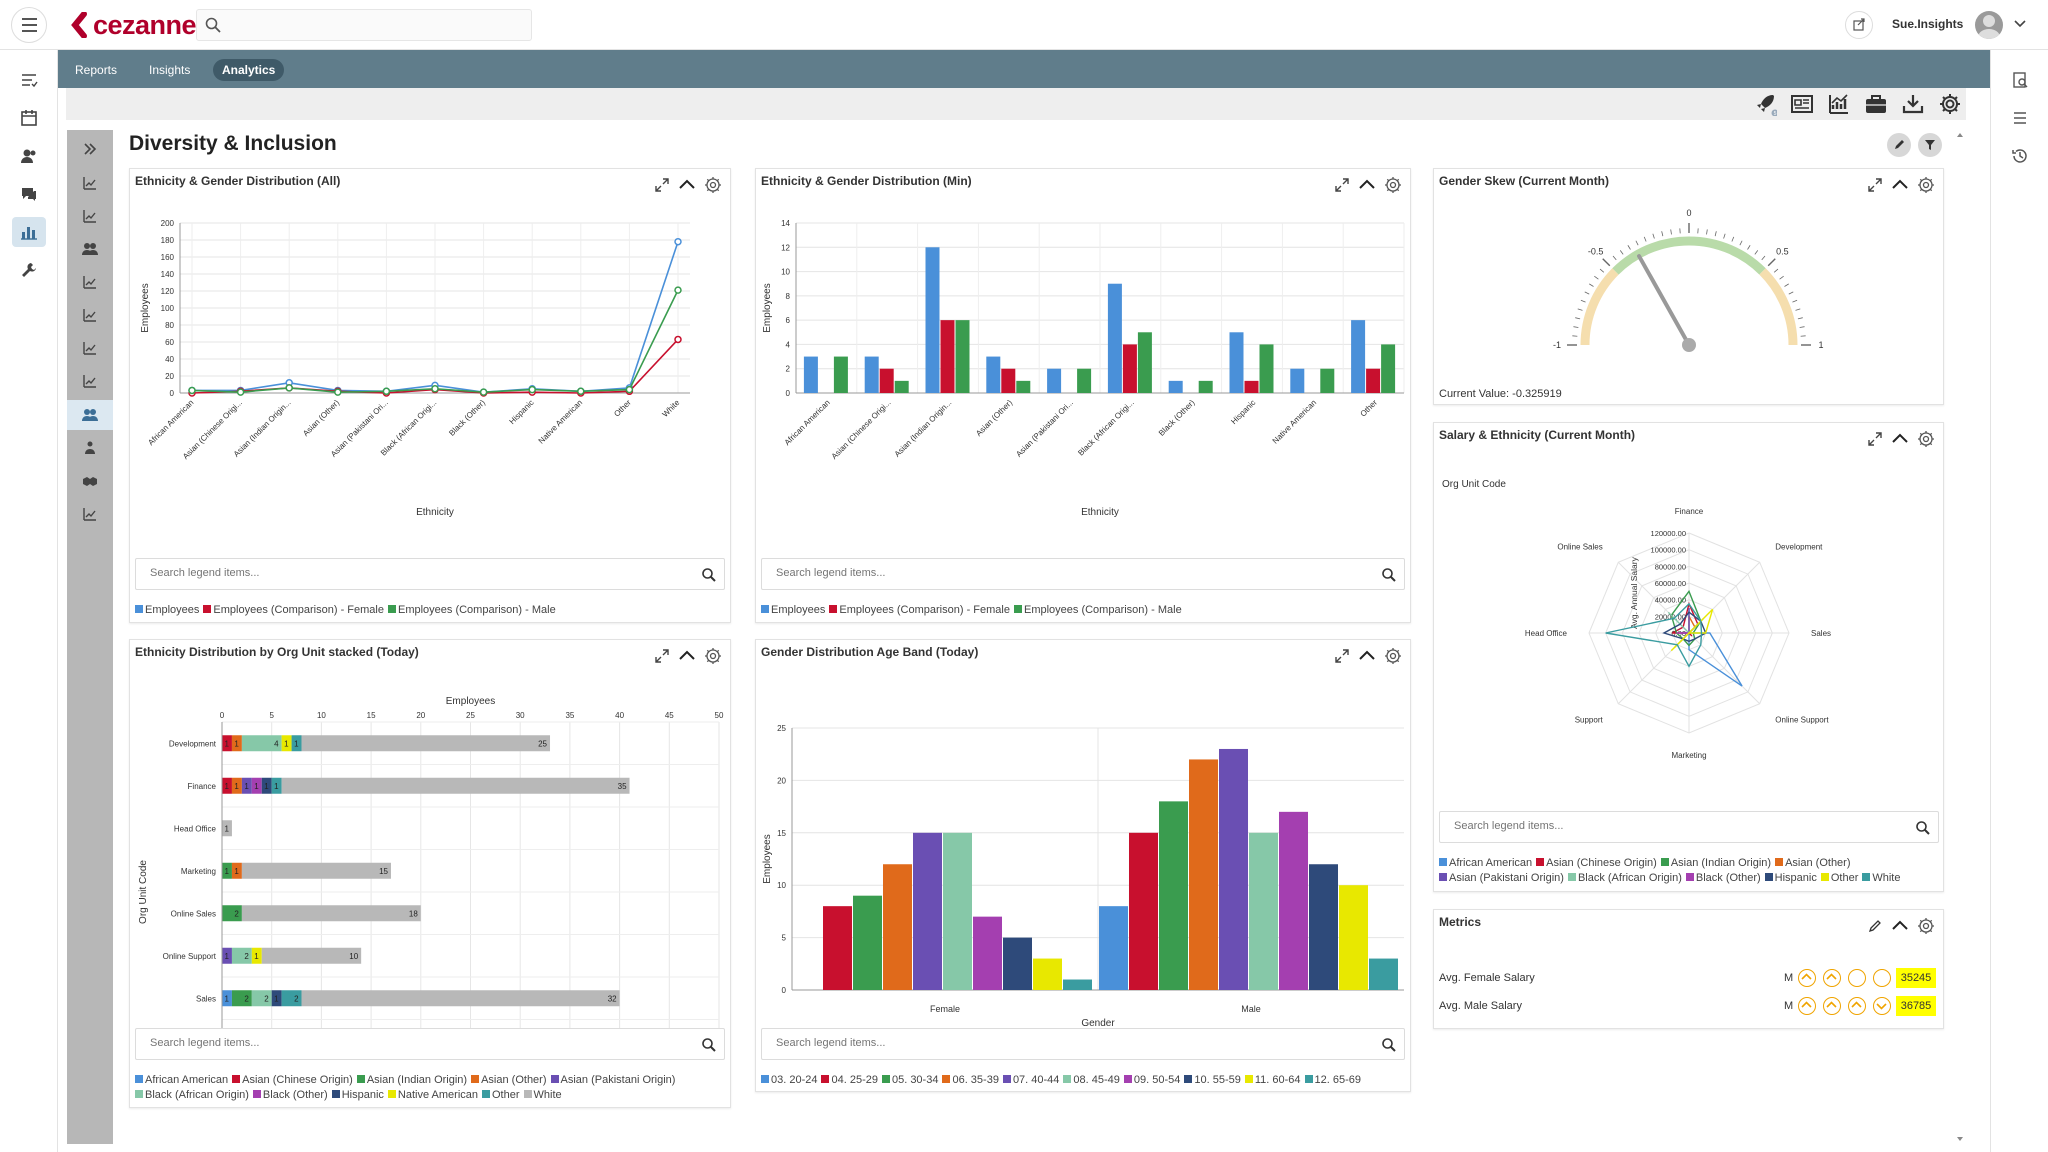  I want to click on legend-item: 09. 50-54, so click(1151, 1080).